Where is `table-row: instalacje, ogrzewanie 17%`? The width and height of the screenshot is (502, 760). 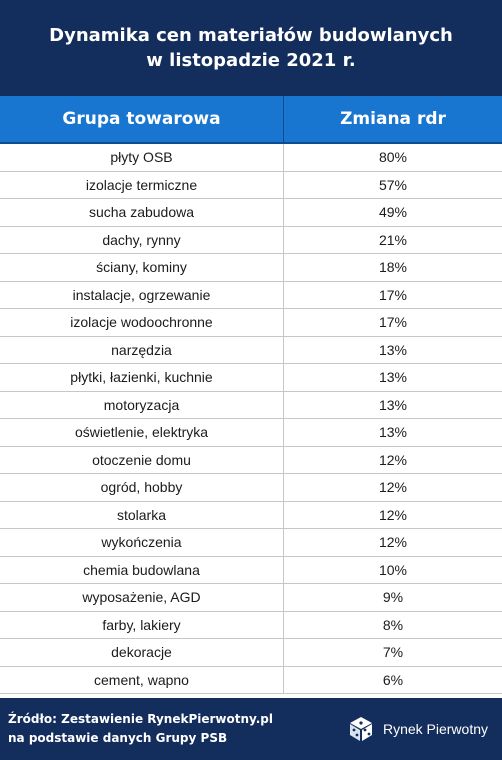
table-row: instalacje, ogrzewanie 17% is located at coordinates (251, 295).